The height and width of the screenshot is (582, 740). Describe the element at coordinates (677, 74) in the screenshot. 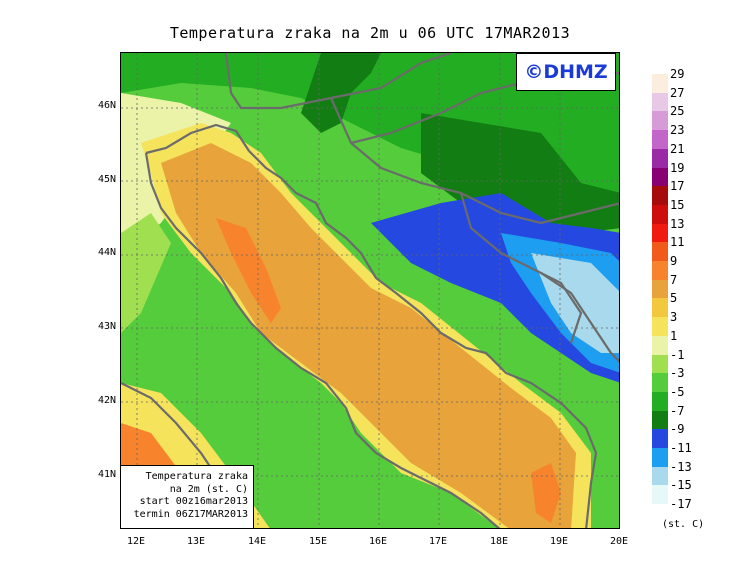

I see `legend-label: 29` at that location.